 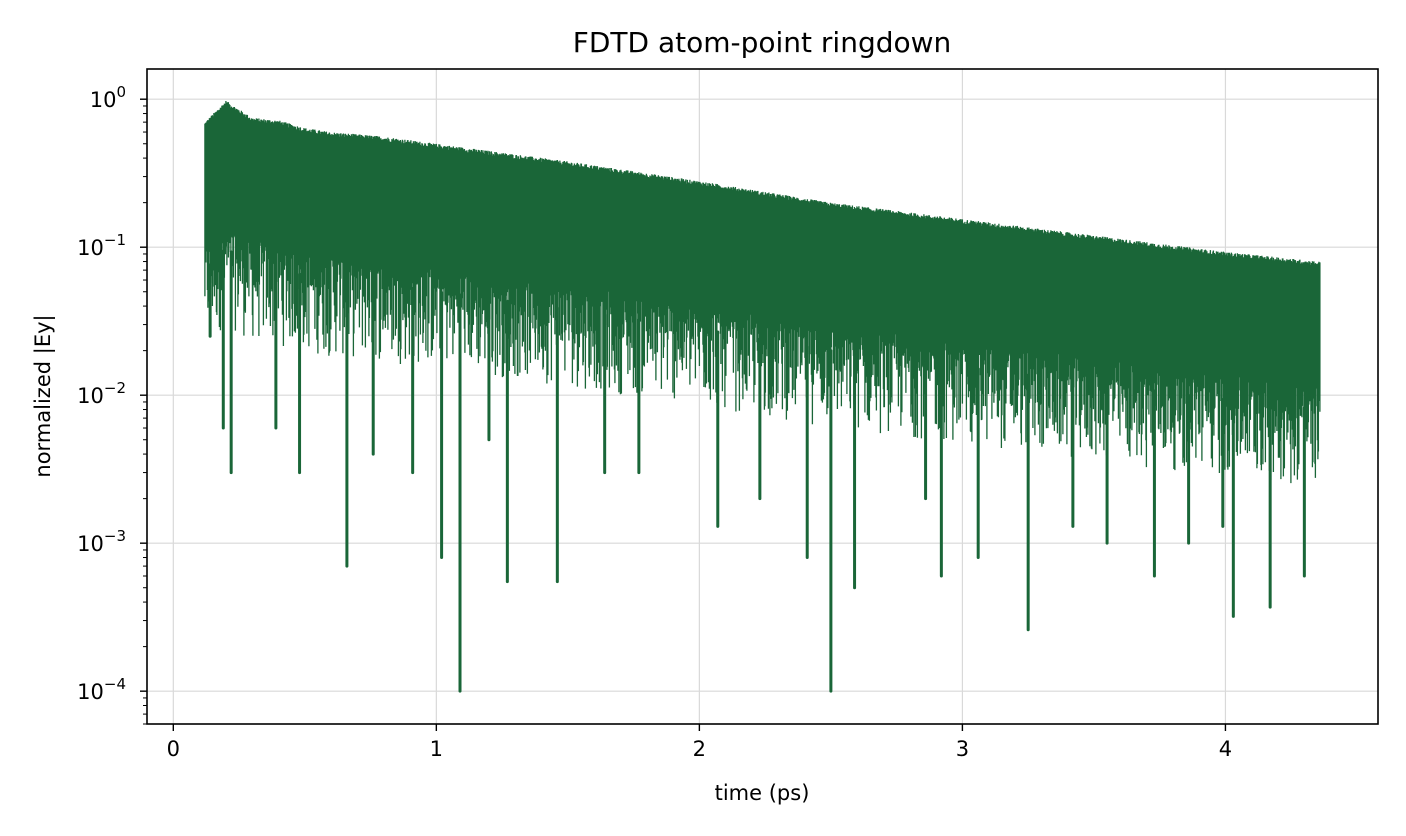 What do you see at coordinates (43, 395) in the screenshot?
I see `y-axis-label: normalized |Ey|` at bounding box center [43, 395].